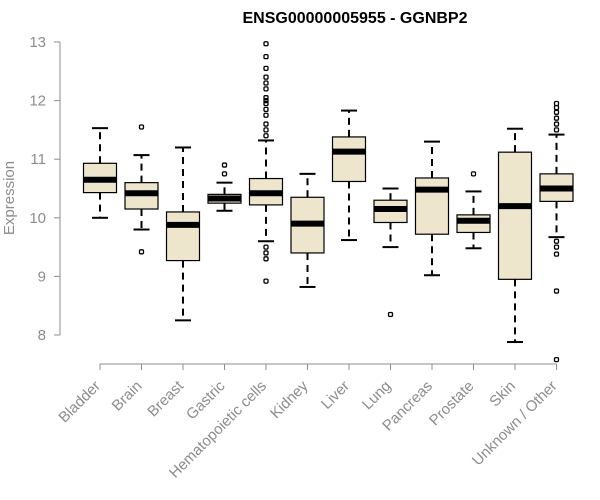 The image size is (600, 500). I want to click on box-prostate, so click(473, 210).